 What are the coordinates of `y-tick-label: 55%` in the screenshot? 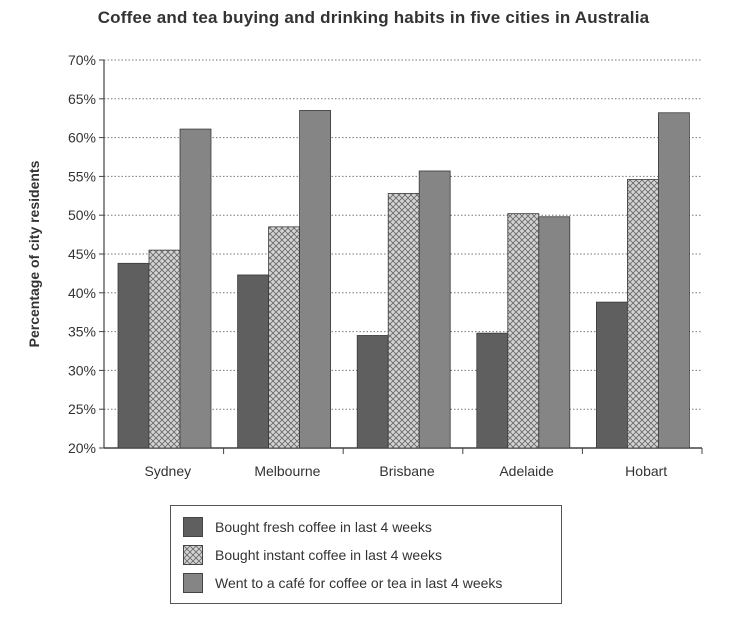 It's located at (82, 176).